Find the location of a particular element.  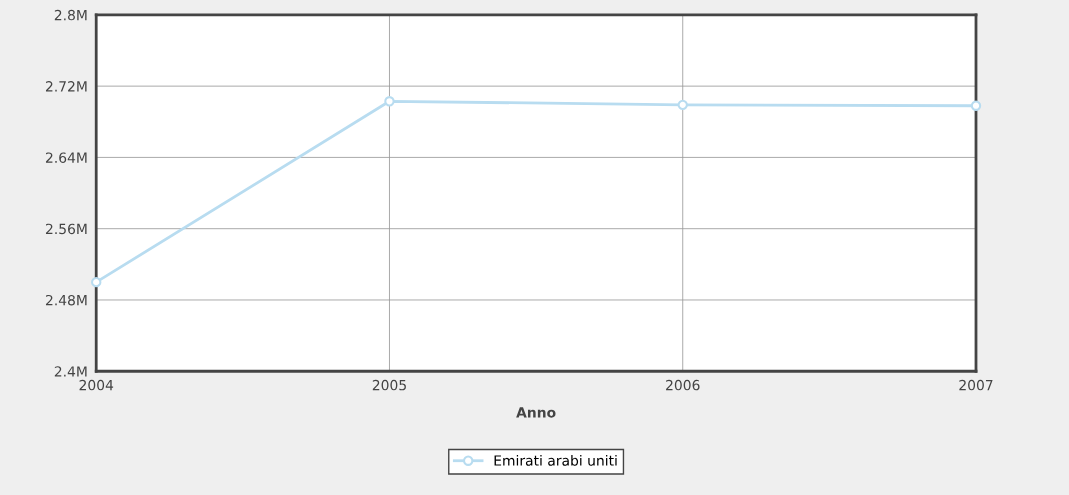

legend-label: Emirati arabi uniti is located at coordinates (555, 460).